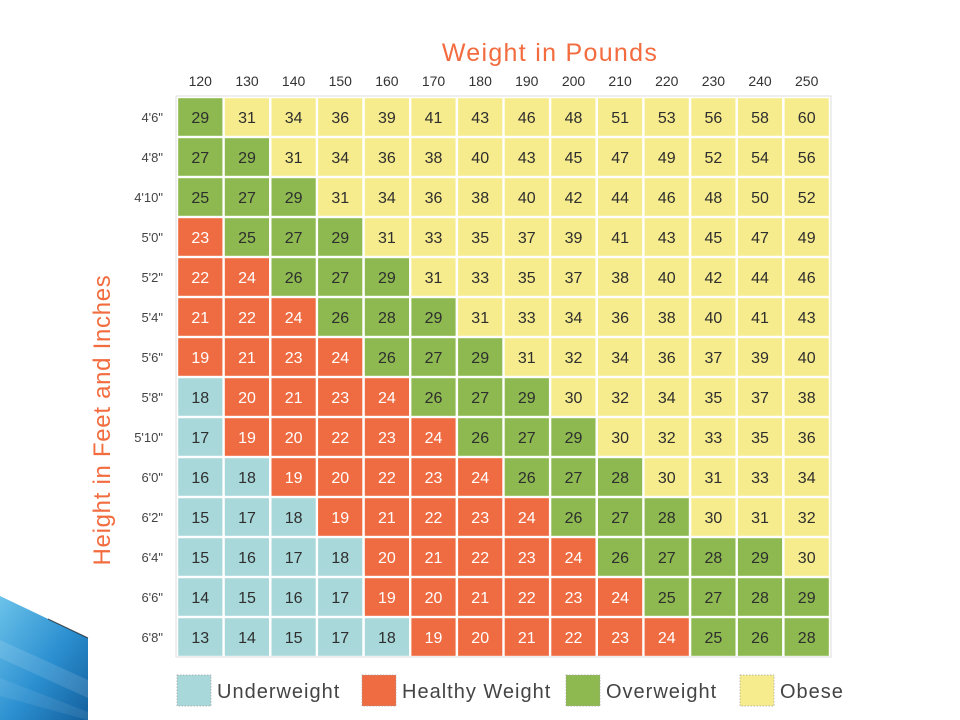  Describe the element at coordinates (760, 81) in the screenshot. I see `x-tick-label: 240` at that location.